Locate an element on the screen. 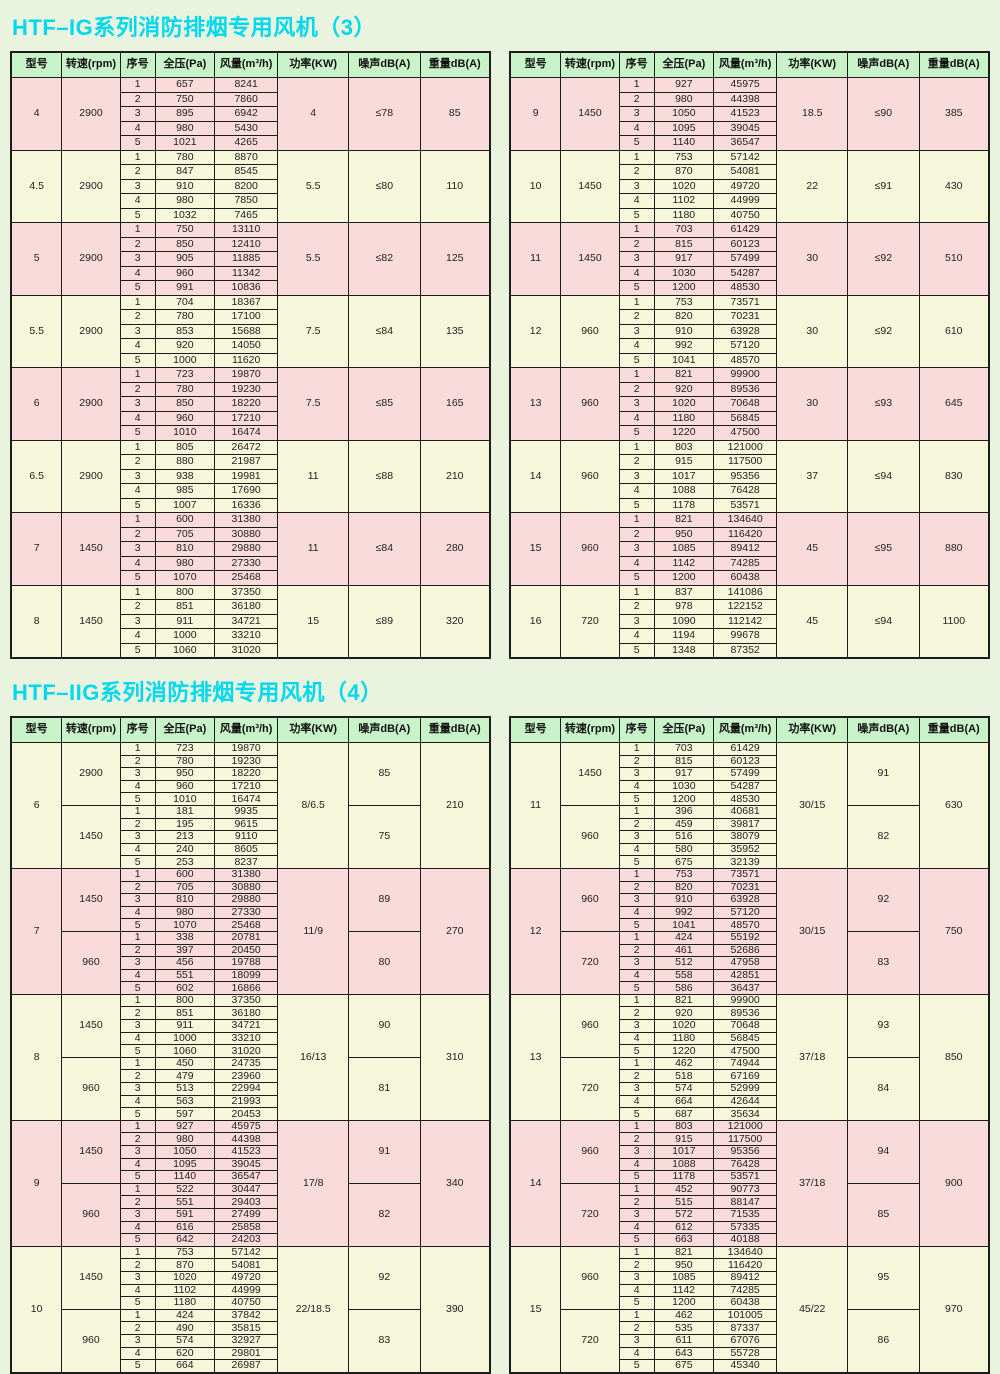  pressure-cell: 950 is located at coordinates (185, 774).